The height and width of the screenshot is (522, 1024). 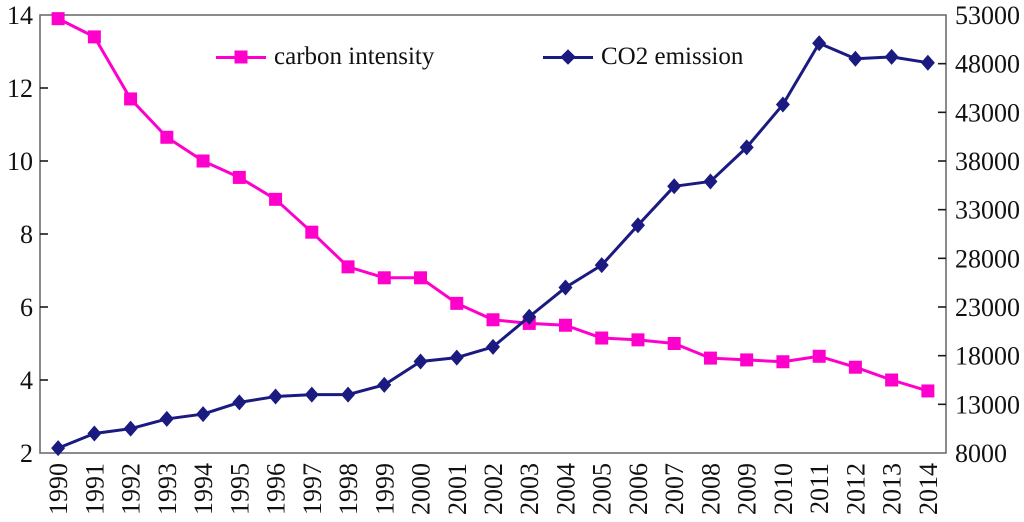 What do you see at coordinates (203, 489) in the screenshot?
I see `x-axis-label: 1994` at bounding box center [203, 489].